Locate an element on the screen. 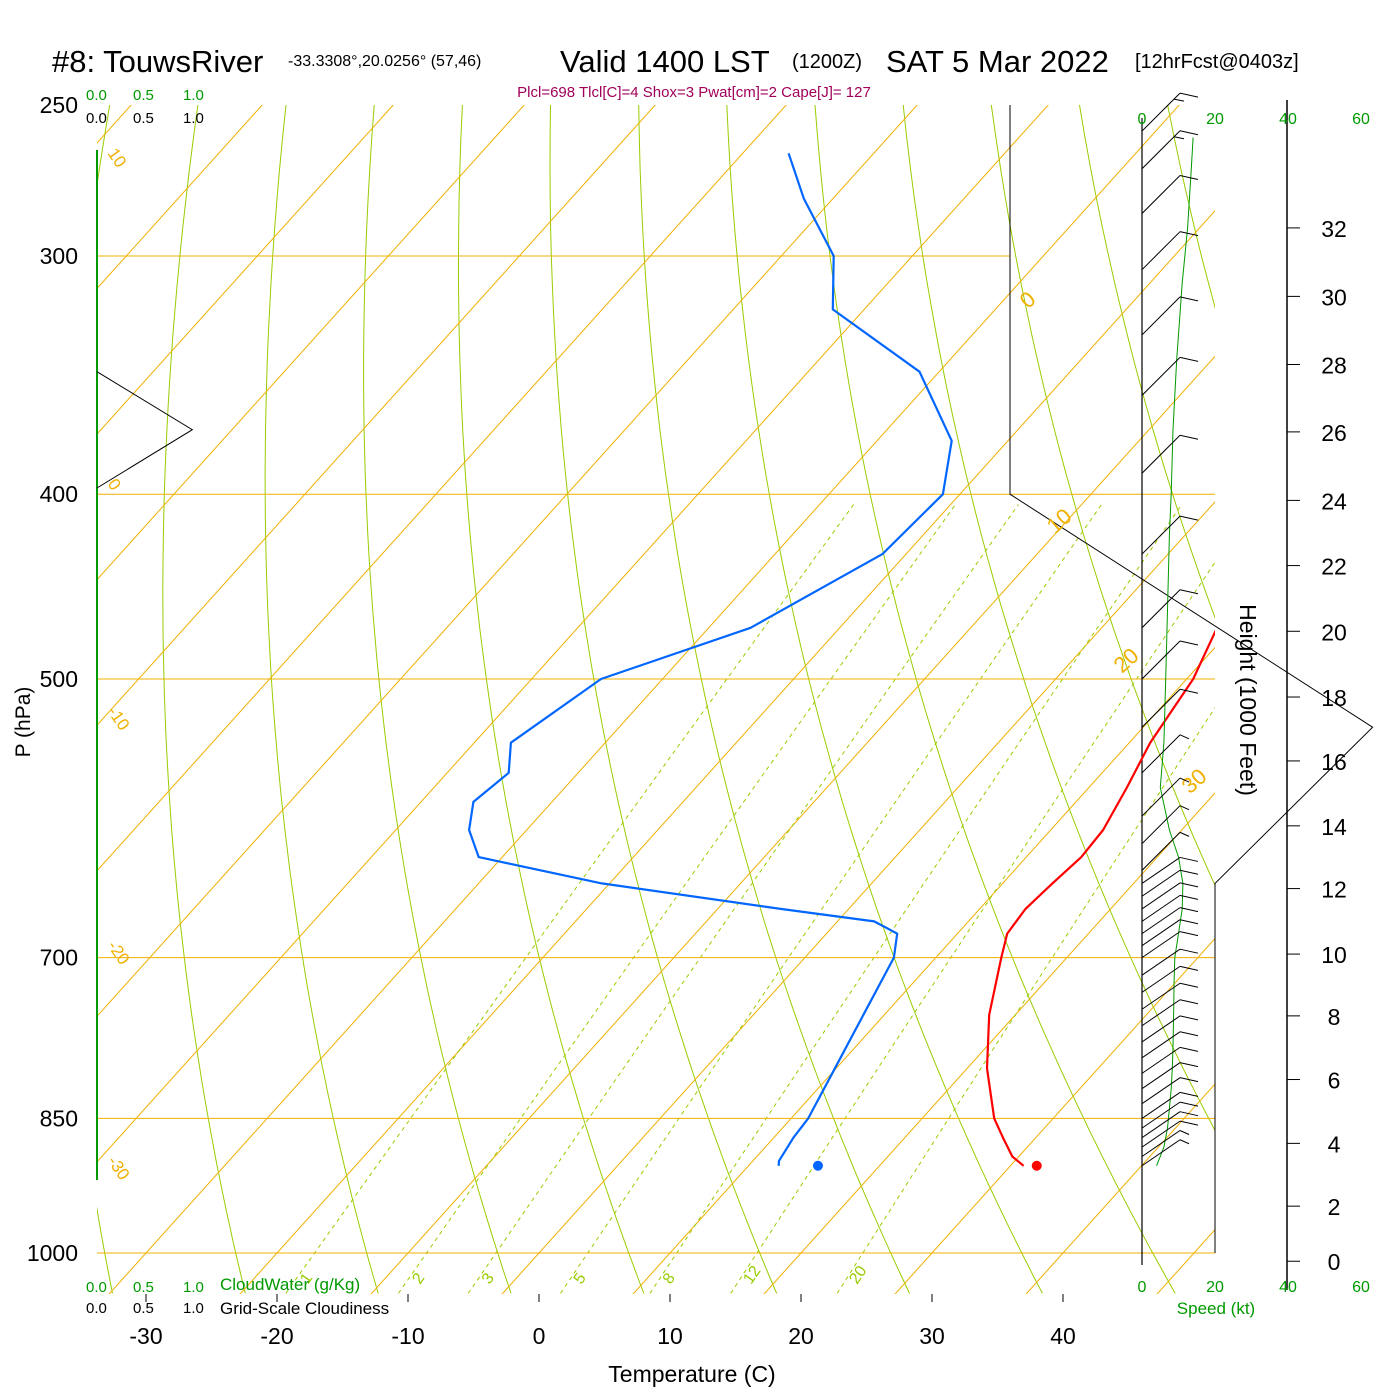 This screenshot has width=1400, height=1400. cloudwater-tick-top-2: 1.0 is located at coordinates (193, 95).